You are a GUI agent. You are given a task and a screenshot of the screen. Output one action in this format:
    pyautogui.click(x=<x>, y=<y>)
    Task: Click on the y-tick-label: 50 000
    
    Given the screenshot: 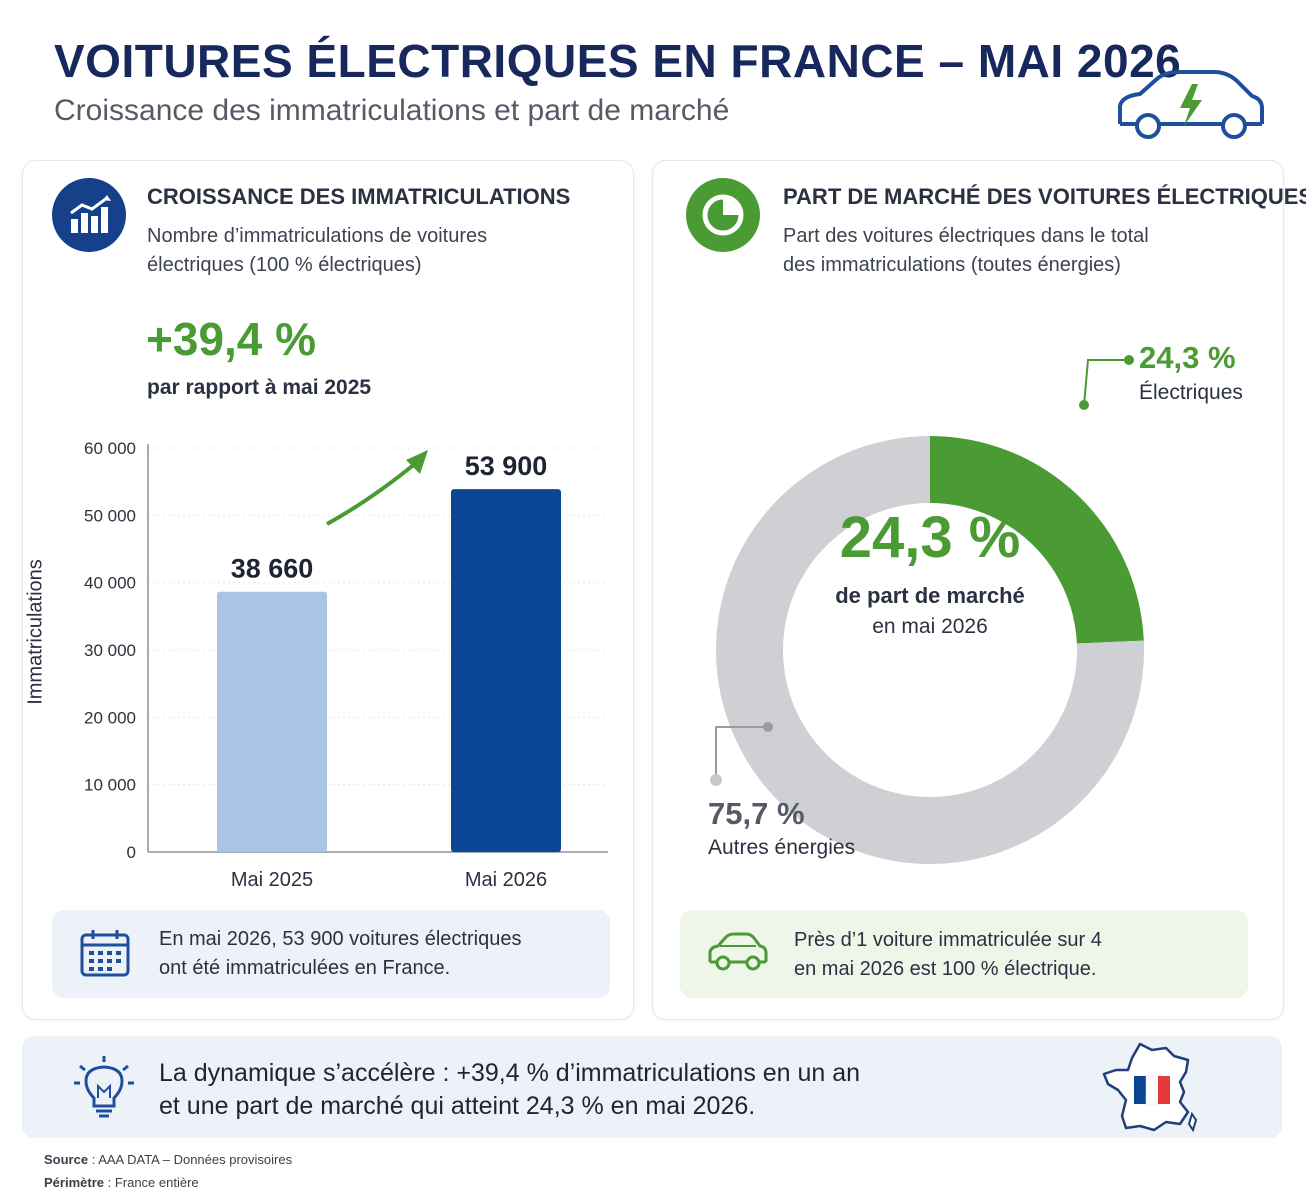 What is the action you would take?
    pyautogui.click(x=110, y=515)
    